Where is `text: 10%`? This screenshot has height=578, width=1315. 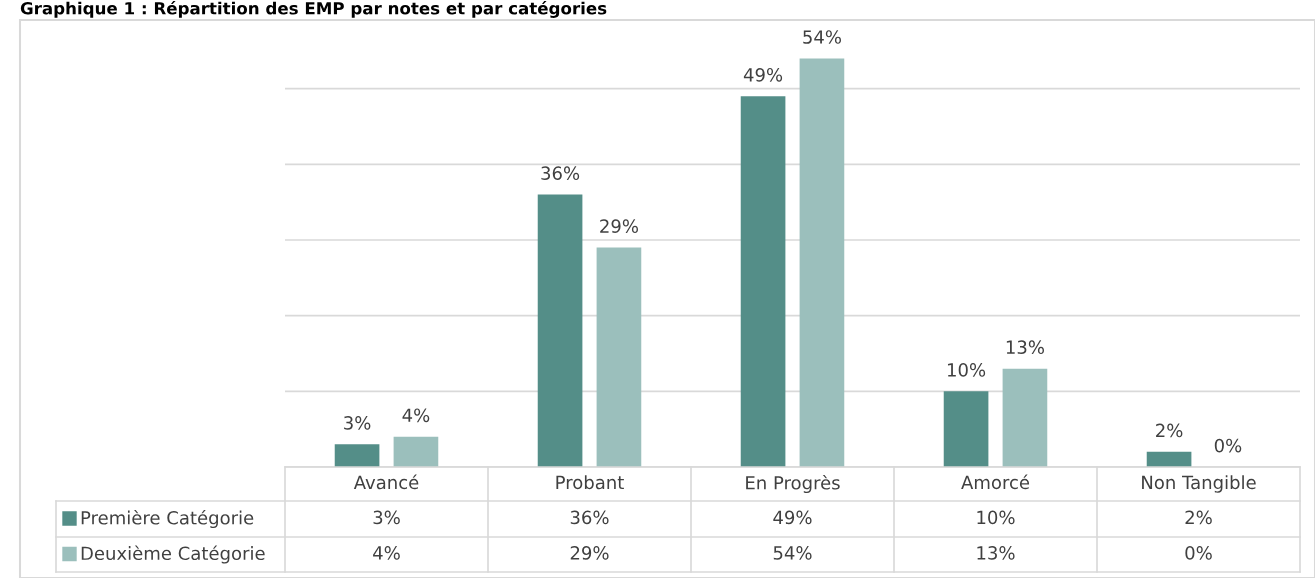 text: 10% is located at coordinates (966, 370).